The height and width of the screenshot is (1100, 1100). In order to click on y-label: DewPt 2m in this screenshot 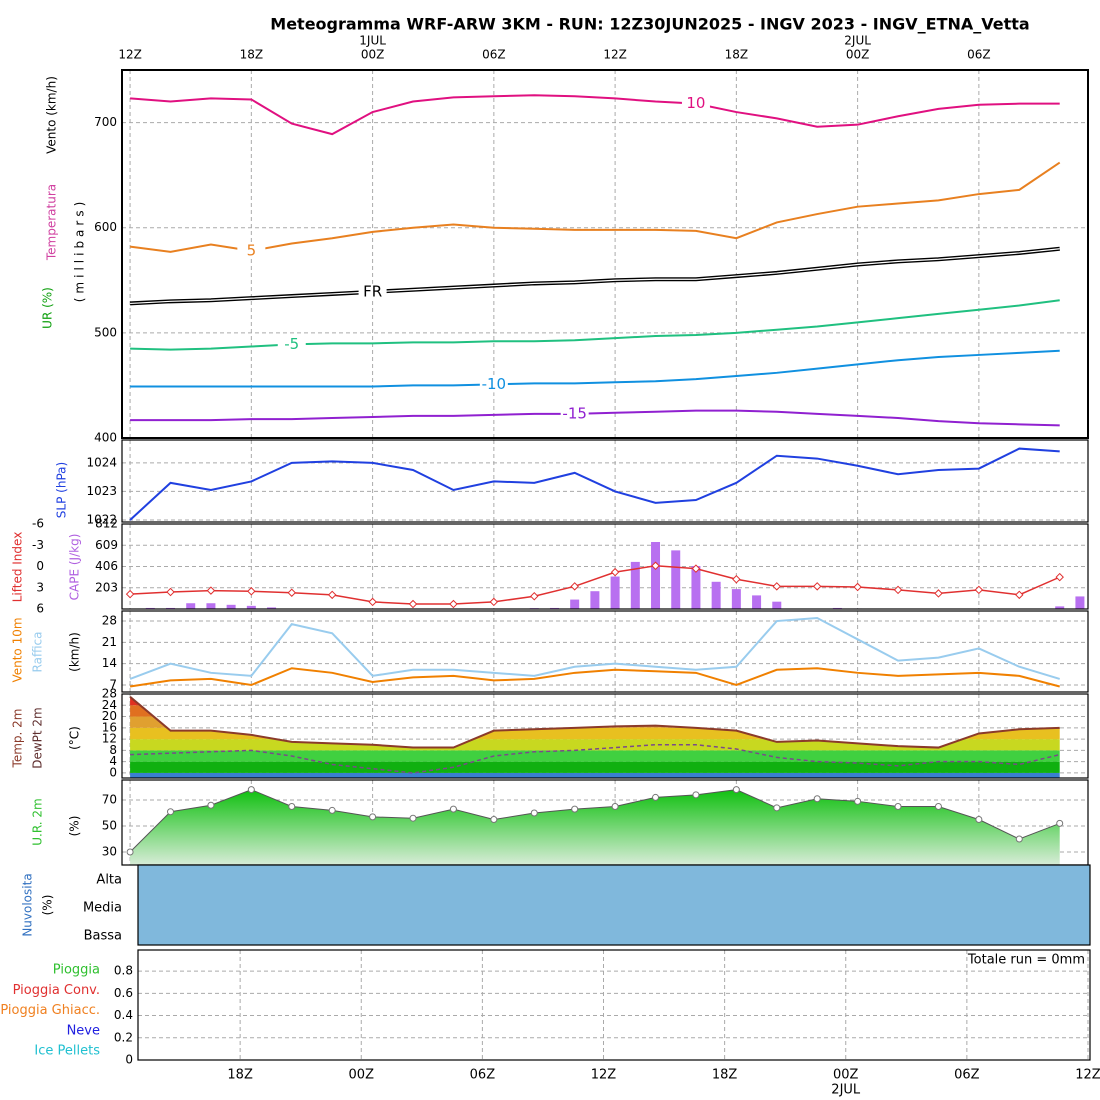, I will do `click(38, 738)`.